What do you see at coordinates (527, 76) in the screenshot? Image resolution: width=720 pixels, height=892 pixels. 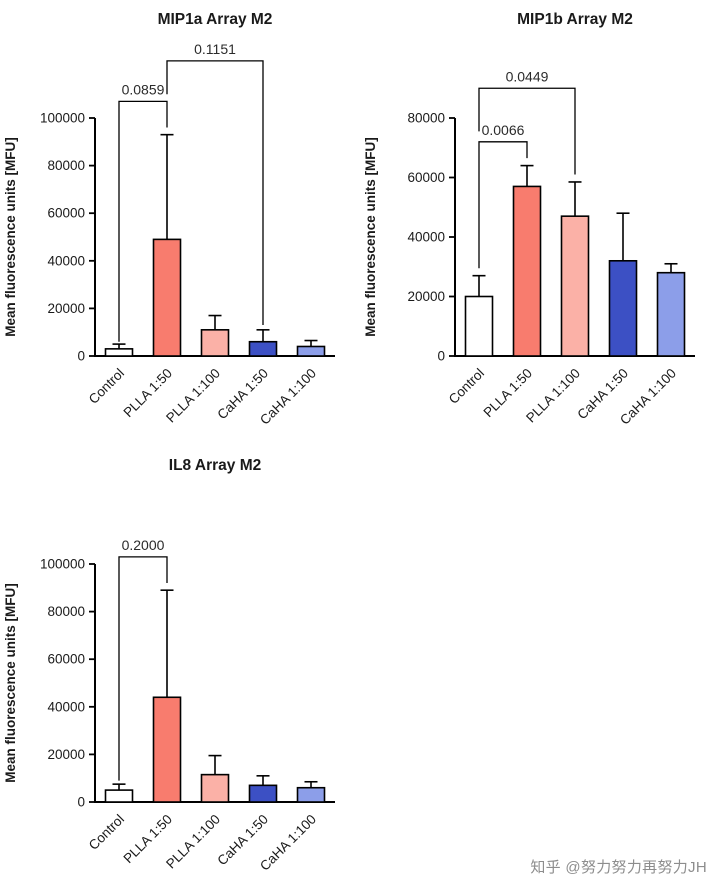 I see `p-value-label: 0.0449` at bounding box center [527, 76].